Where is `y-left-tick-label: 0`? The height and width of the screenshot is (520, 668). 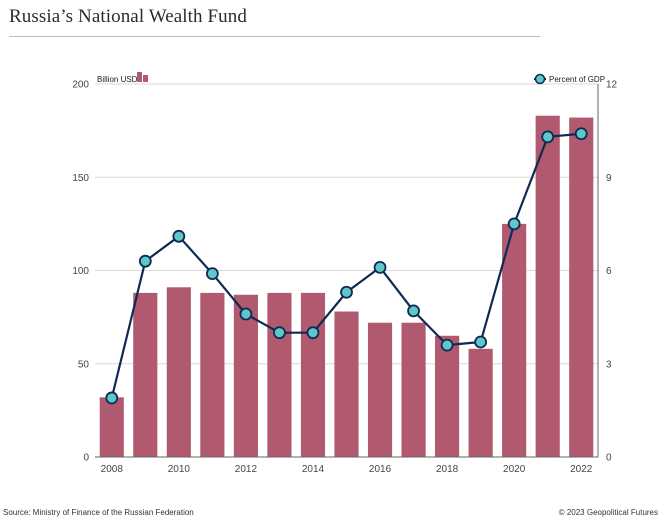
y-left-tick-label: 0 is located at coordinates (86, 458).